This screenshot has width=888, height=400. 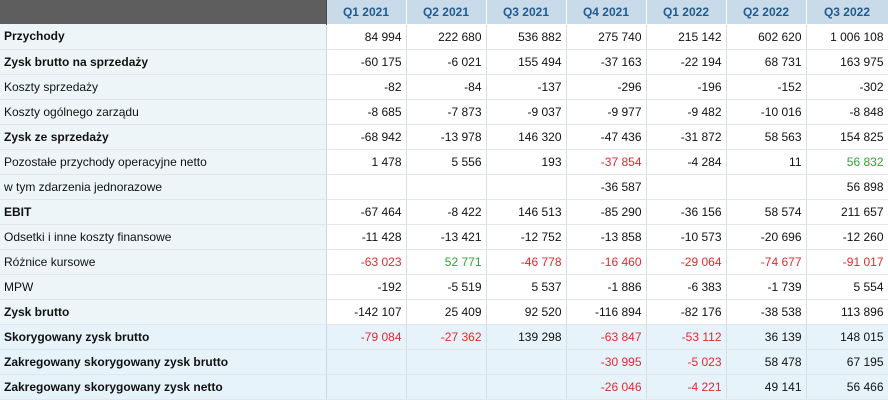 What do you see at coordinates (446, 112) in the screenshot?
I see `table-cell: -7 873` at bounding box center [446, 112].